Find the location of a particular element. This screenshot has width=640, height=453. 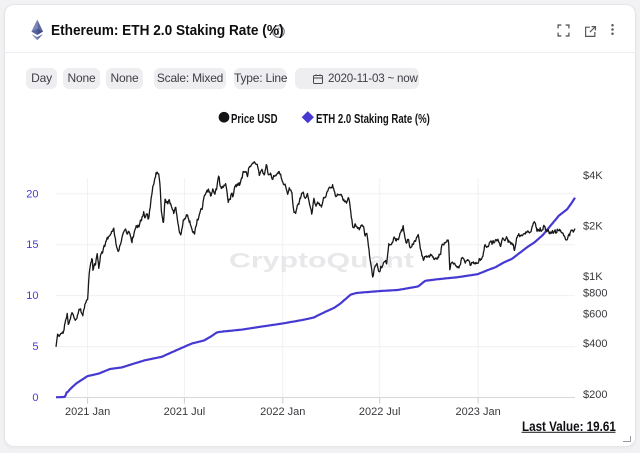

svg-text: $1K is located at coordinates (593, 277).